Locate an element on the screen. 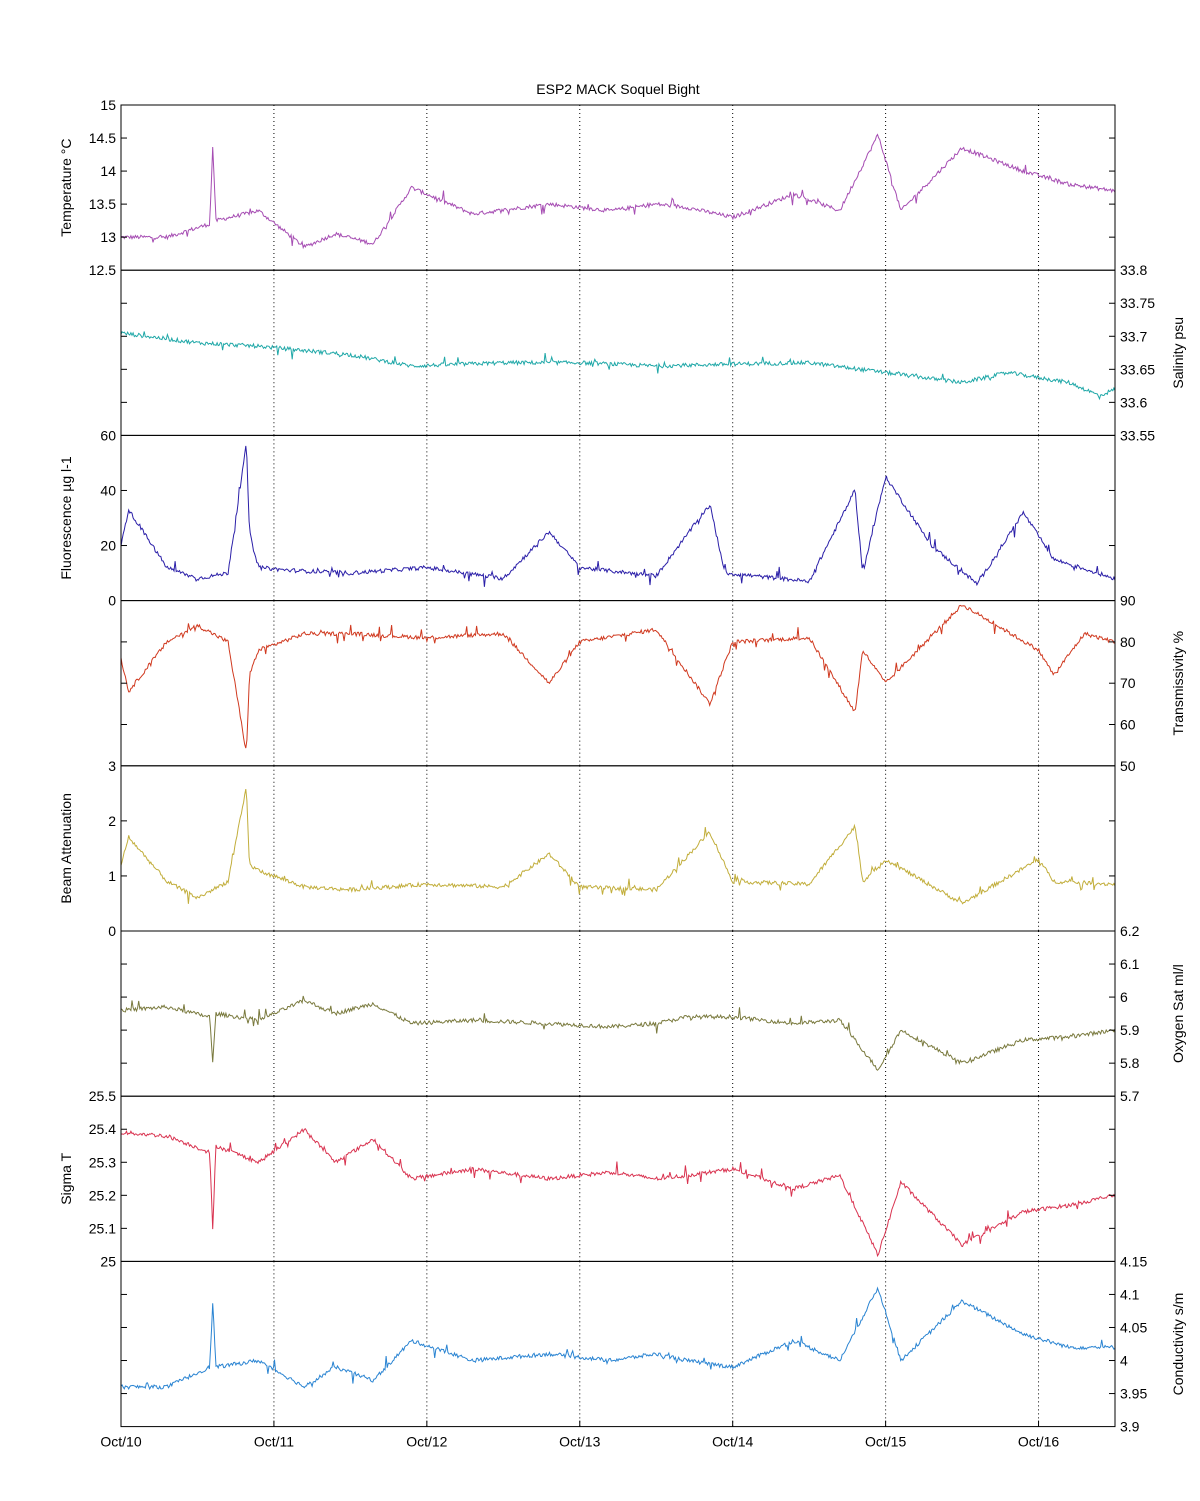  y-tick-label-1-0: 12.5 is located at coordinates (102, 270).